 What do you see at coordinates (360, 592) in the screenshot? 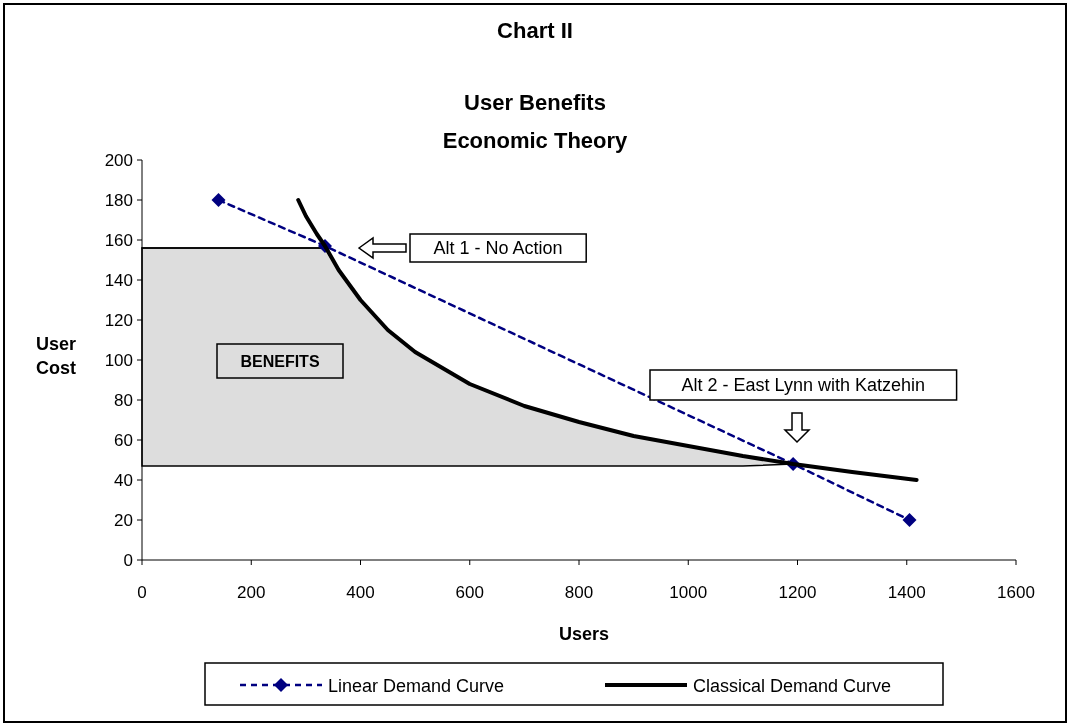
I see `x-tick-label: 400` at bounding box center [360, 592].